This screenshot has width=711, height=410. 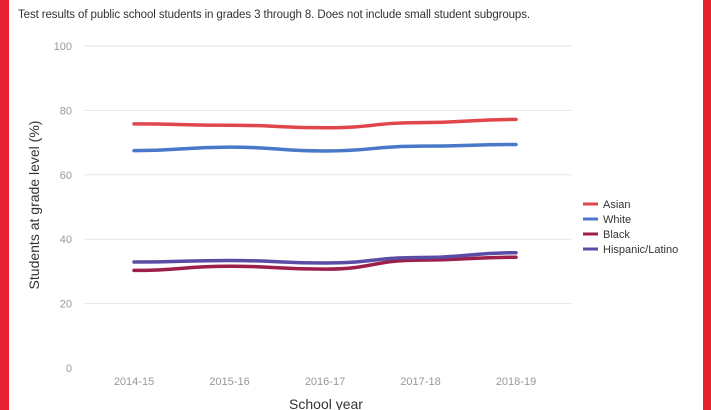 What do you see at coordinates (69, 369) in the screenshot?
I see `y-tick-label: 0` at bounding box center [69, 369].